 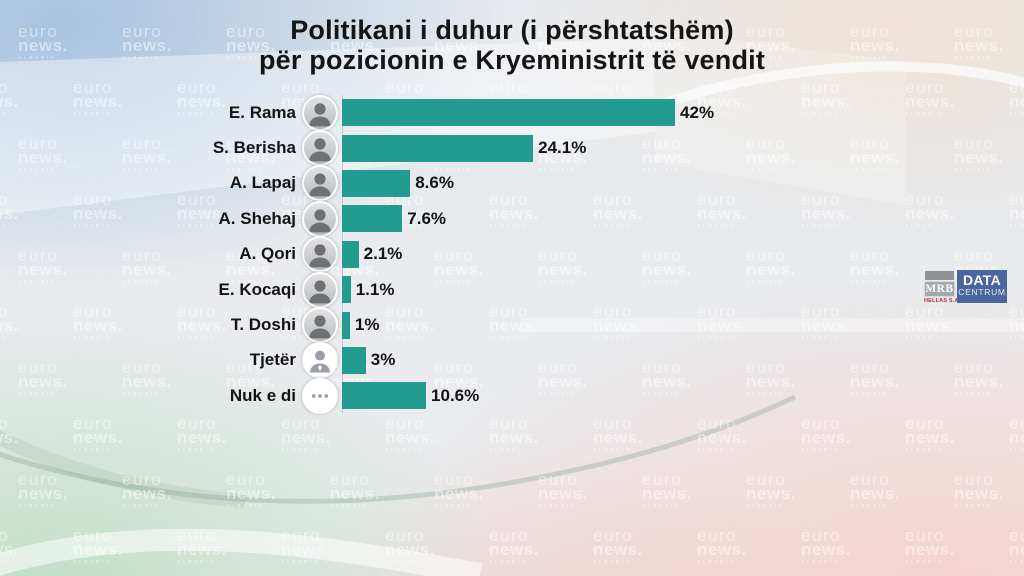 I want to click on bar-container: 1%, so click(x=361, y=324).